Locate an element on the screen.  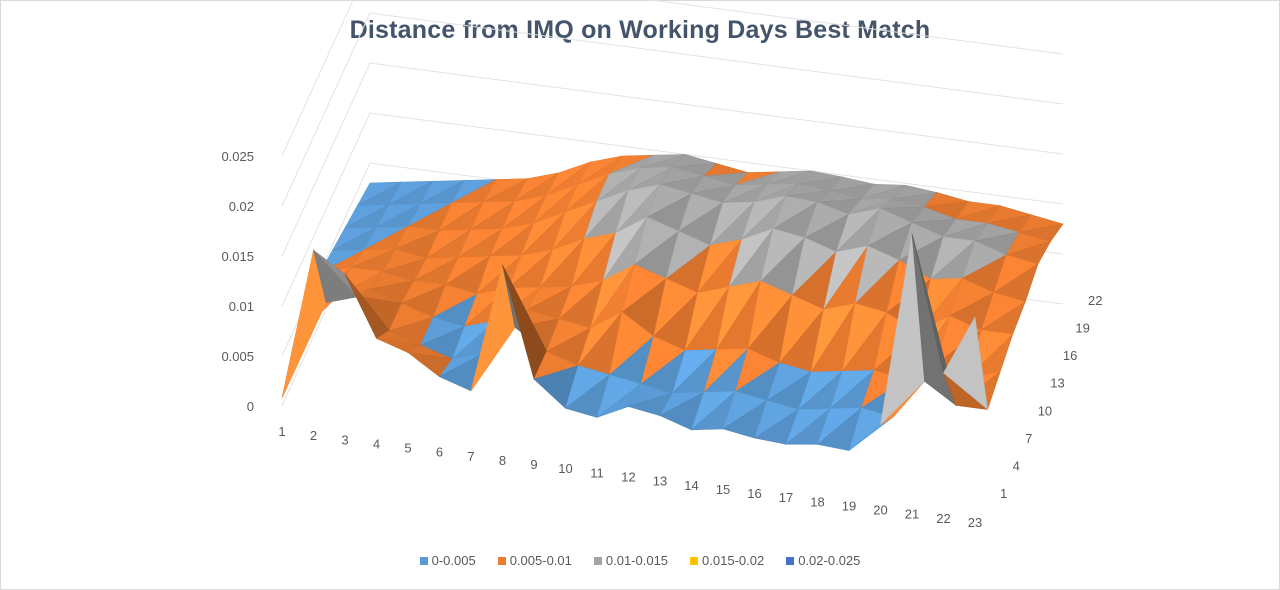
z-tick-label: 0 is located at coordinates (250, 406).